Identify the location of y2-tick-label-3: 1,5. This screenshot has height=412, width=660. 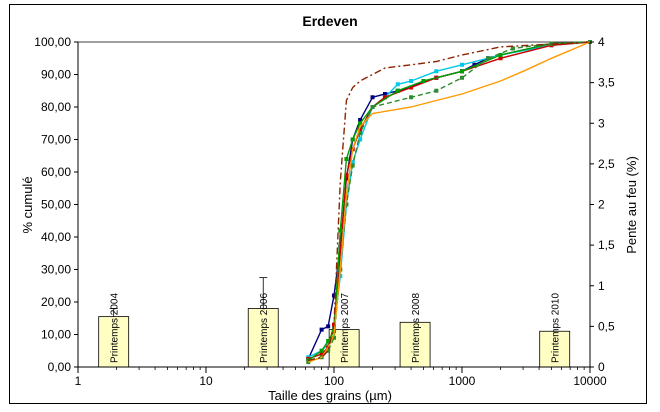
(606, 245).